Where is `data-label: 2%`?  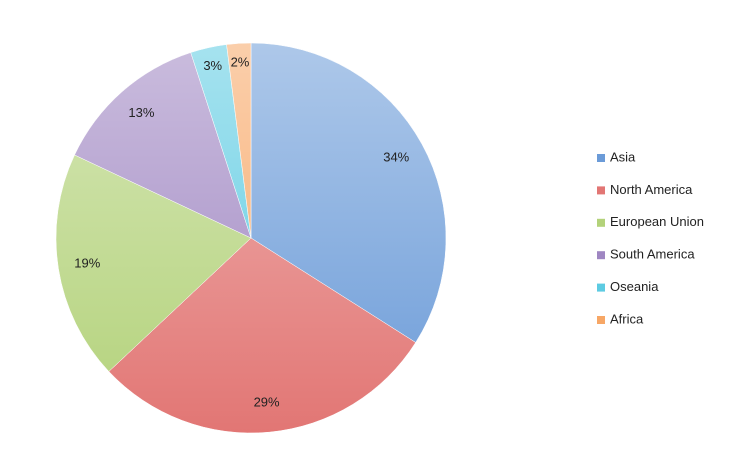 data-label: 2% is located at coordinates (240, 61).